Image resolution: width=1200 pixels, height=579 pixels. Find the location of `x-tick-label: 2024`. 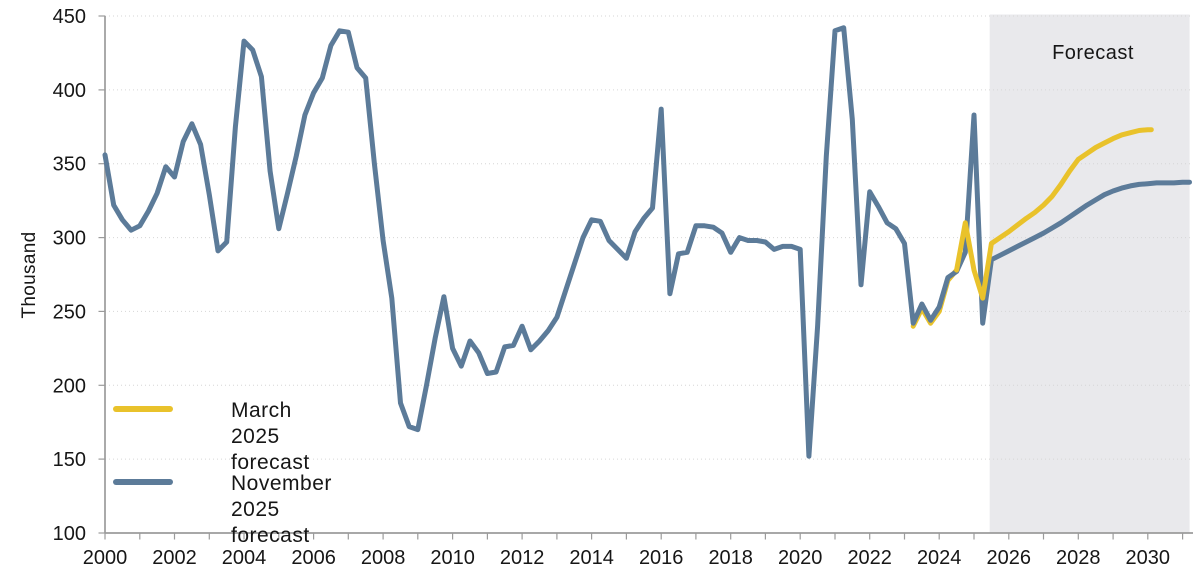

x-tick-label: 2024 is located at coordinates (939, 558).